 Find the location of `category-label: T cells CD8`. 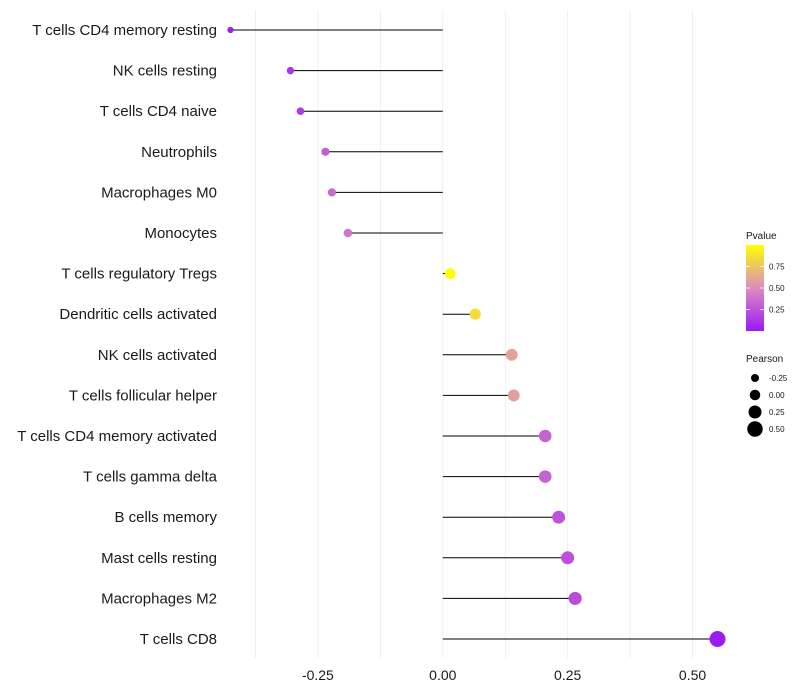

category-label: T cells CD8 is located at coordinates (178, 639).